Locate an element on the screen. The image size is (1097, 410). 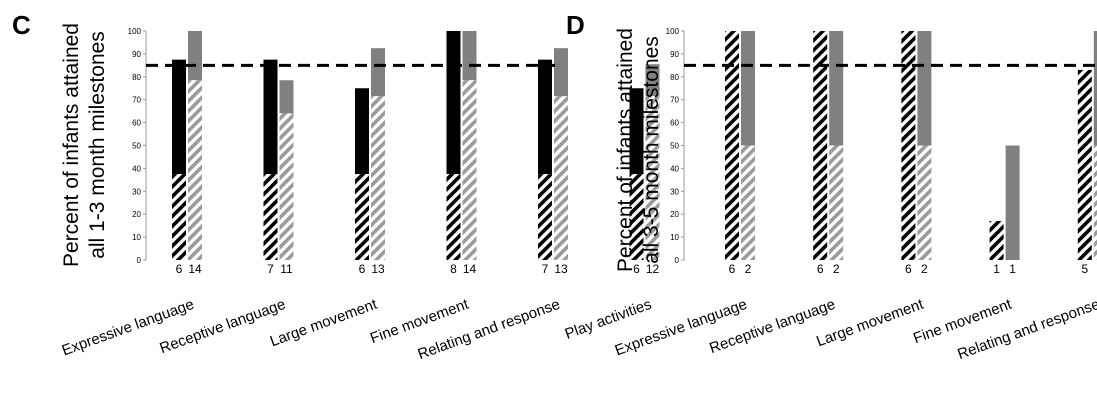
y-axis-label: all 1-3 month milestones is located at coordinates (97, 145).